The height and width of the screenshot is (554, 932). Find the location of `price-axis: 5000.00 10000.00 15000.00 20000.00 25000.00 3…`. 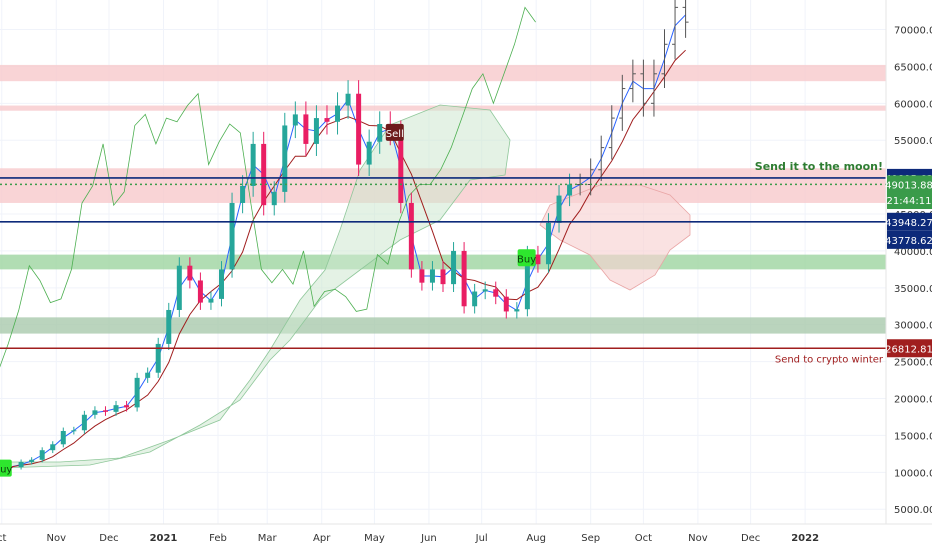

price-axis: 5000.00 10000.00 15000.00 20000.00 25000.00 3… is located at coordinates (908, 262).